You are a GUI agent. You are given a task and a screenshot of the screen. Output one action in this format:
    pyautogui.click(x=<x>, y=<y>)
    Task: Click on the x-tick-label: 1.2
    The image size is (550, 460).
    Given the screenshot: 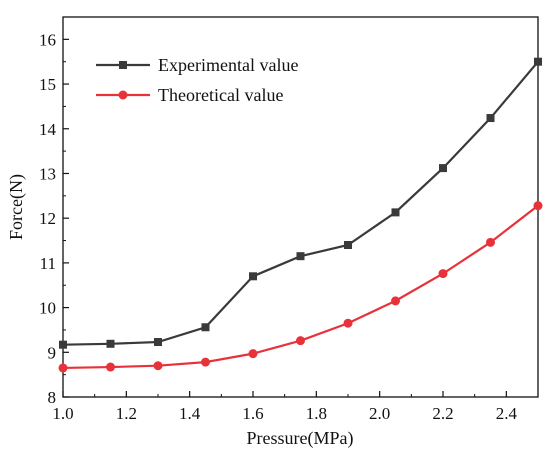 What is the action you would take?
    pyautogui.click(x=126, y=413)
    